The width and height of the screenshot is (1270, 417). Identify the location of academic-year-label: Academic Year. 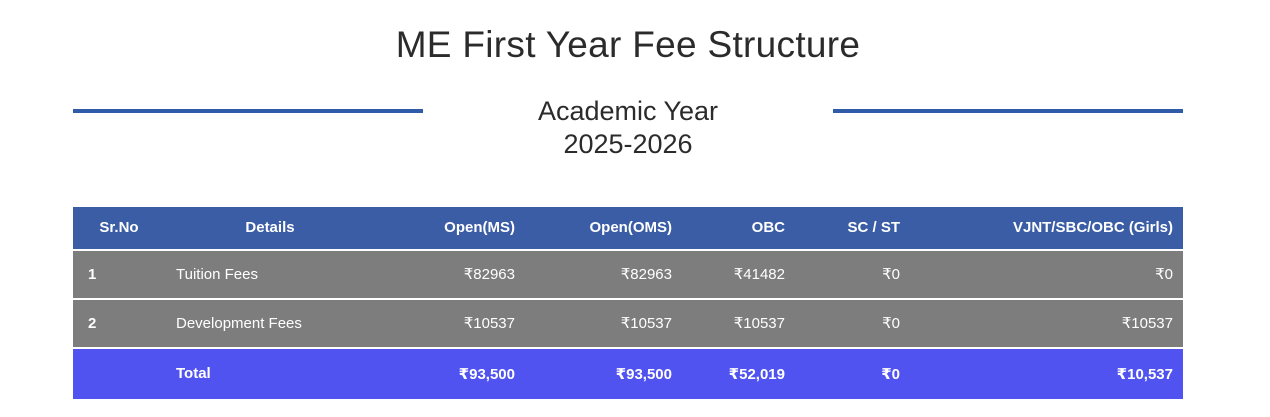
(628, 110).